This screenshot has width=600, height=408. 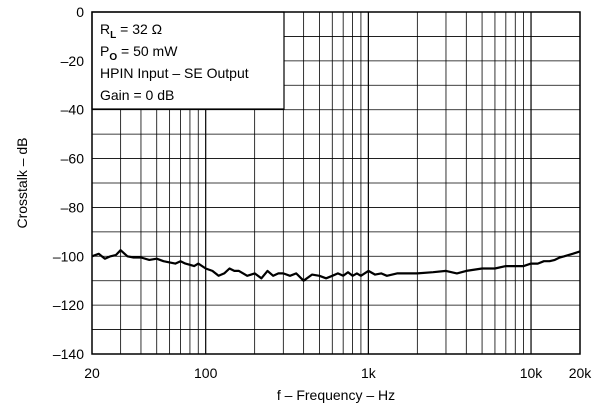 I want to click on y-tick-label: –140, so click(x=68, y=354).